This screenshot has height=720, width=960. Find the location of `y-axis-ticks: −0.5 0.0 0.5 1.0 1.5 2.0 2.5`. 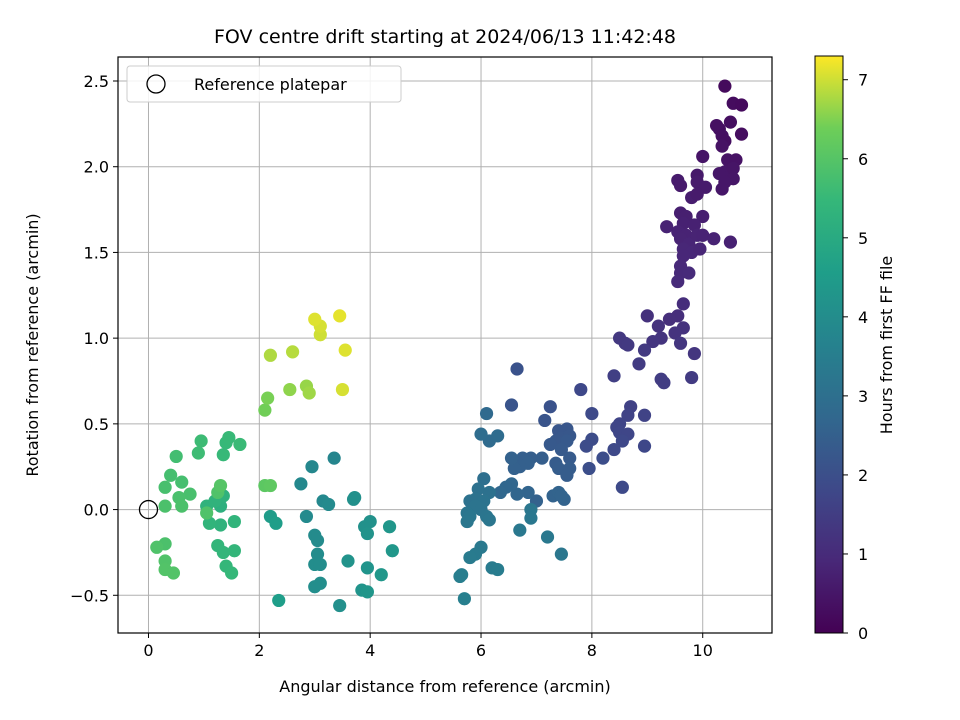

y-axis-ticks: −0.5 0.0 0.5 1.0 1.5 2.0 2.5 is located at coordinates (94, 338).